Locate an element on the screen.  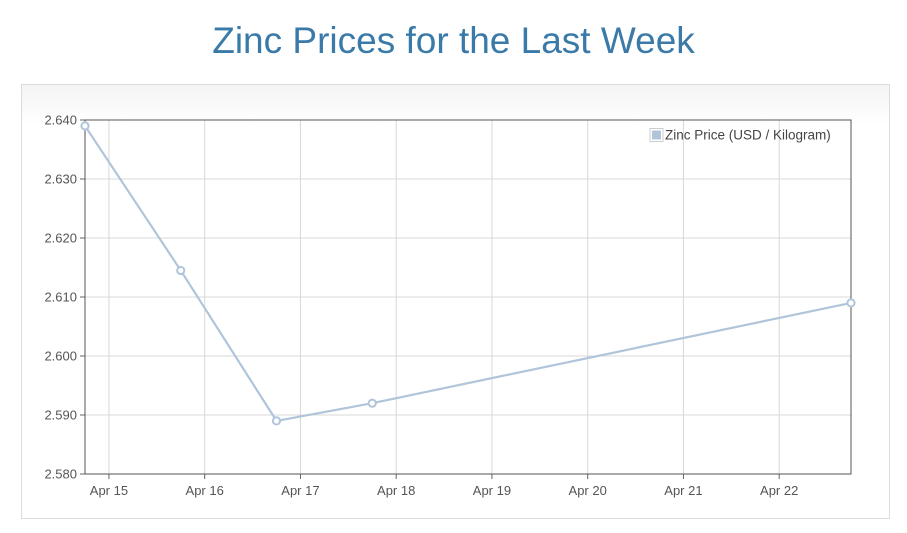
y-tick-label: 2.600 is located at coordinates (60, 356).